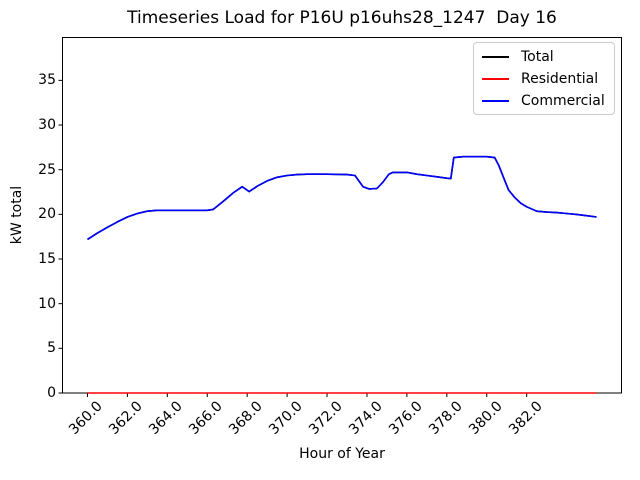 This screenshot has height=480, width=640. I want to click on y-tick-label: 30, so click(47, 125).